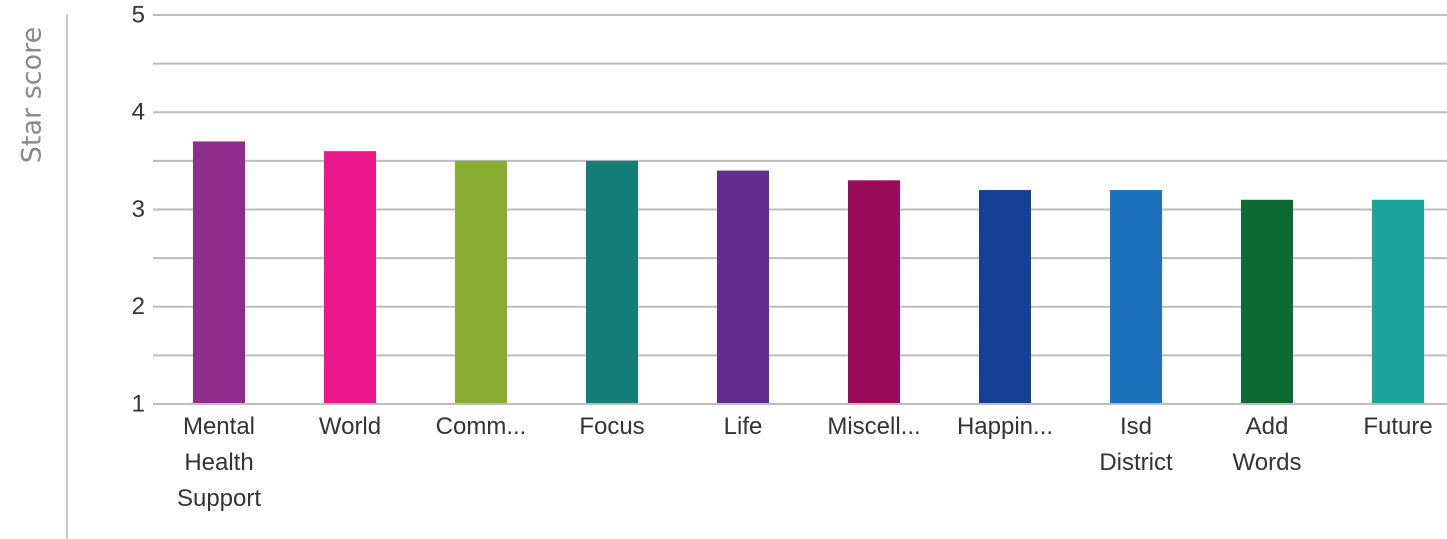  I want to click on y-axis-ticks: 1 2 3 4 5, so click(138, 209).